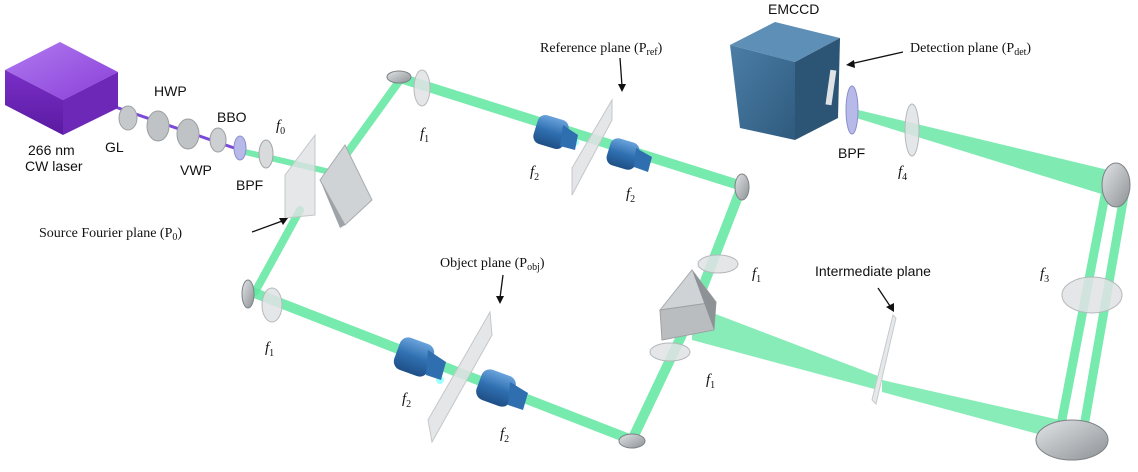  I want to click on laser-top, so click(61, 71).